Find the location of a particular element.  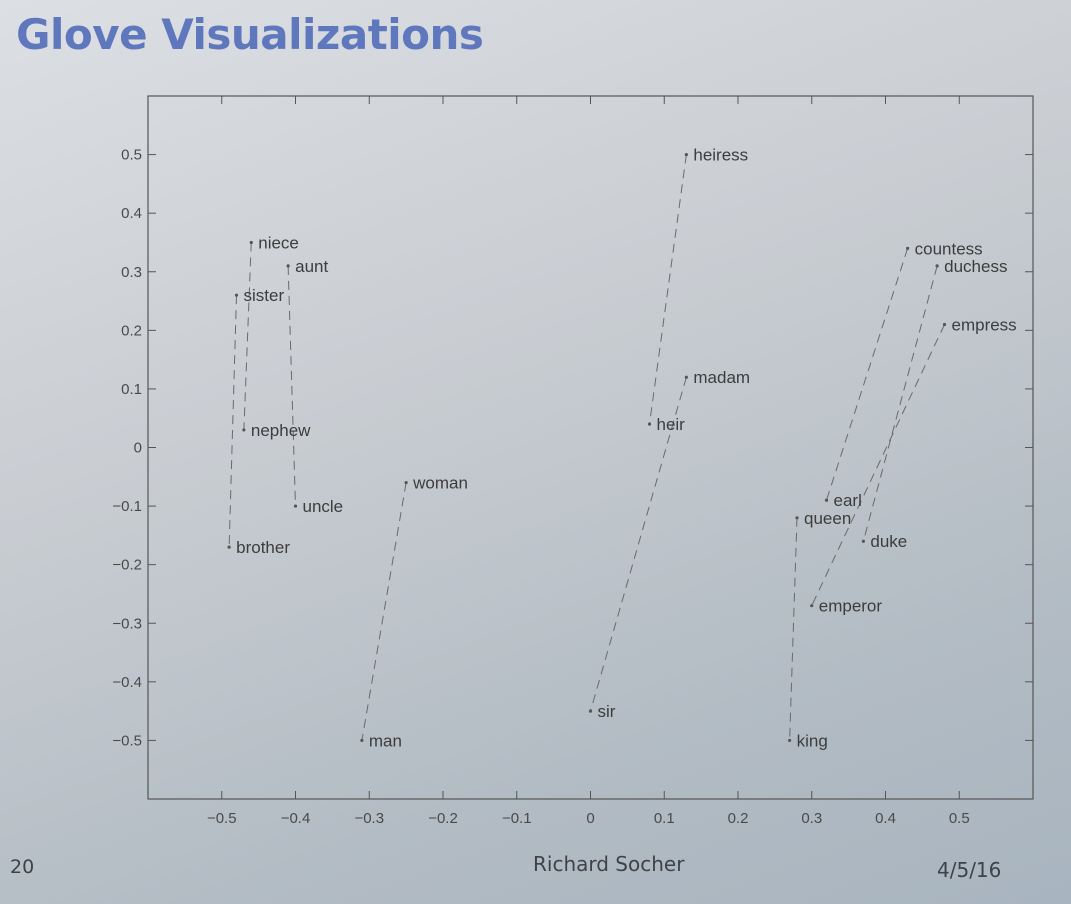

word-label-uncle: uncle is located at coordinates (323, 506).